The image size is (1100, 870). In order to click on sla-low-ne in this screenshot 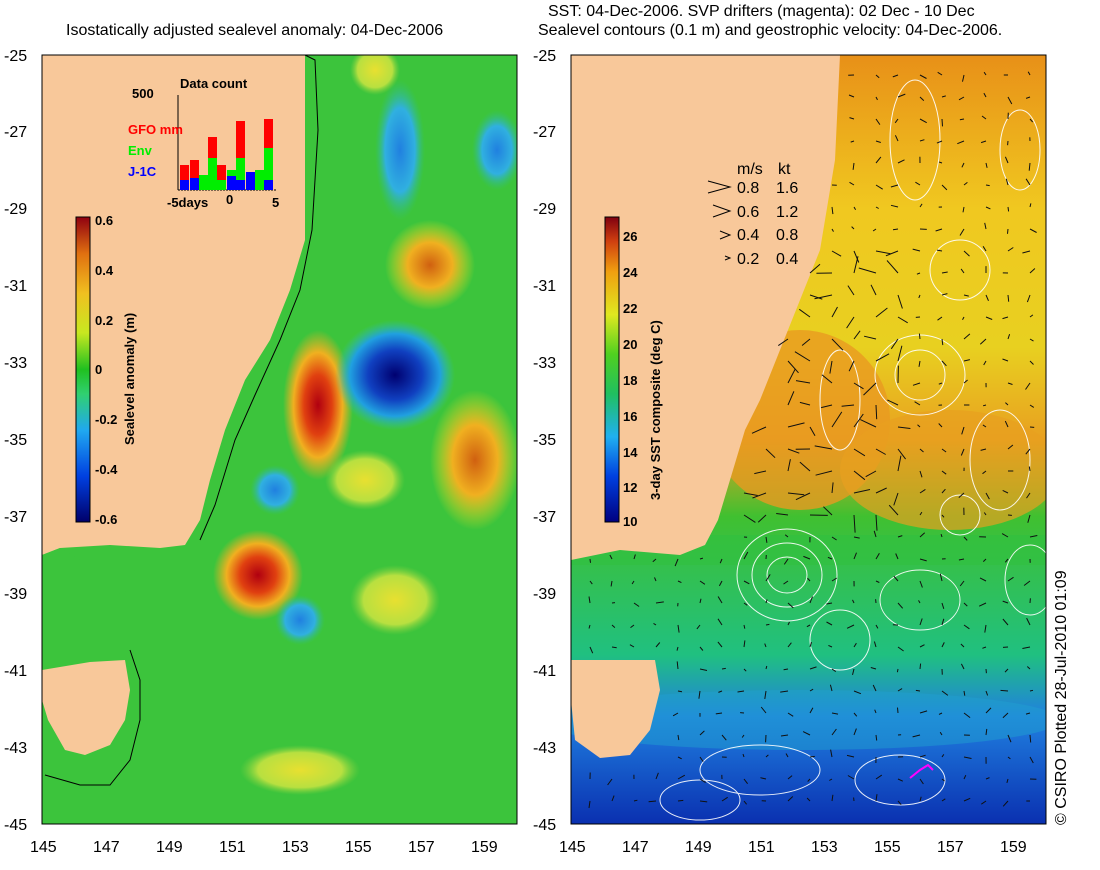, I will do `click(494, 150)`.